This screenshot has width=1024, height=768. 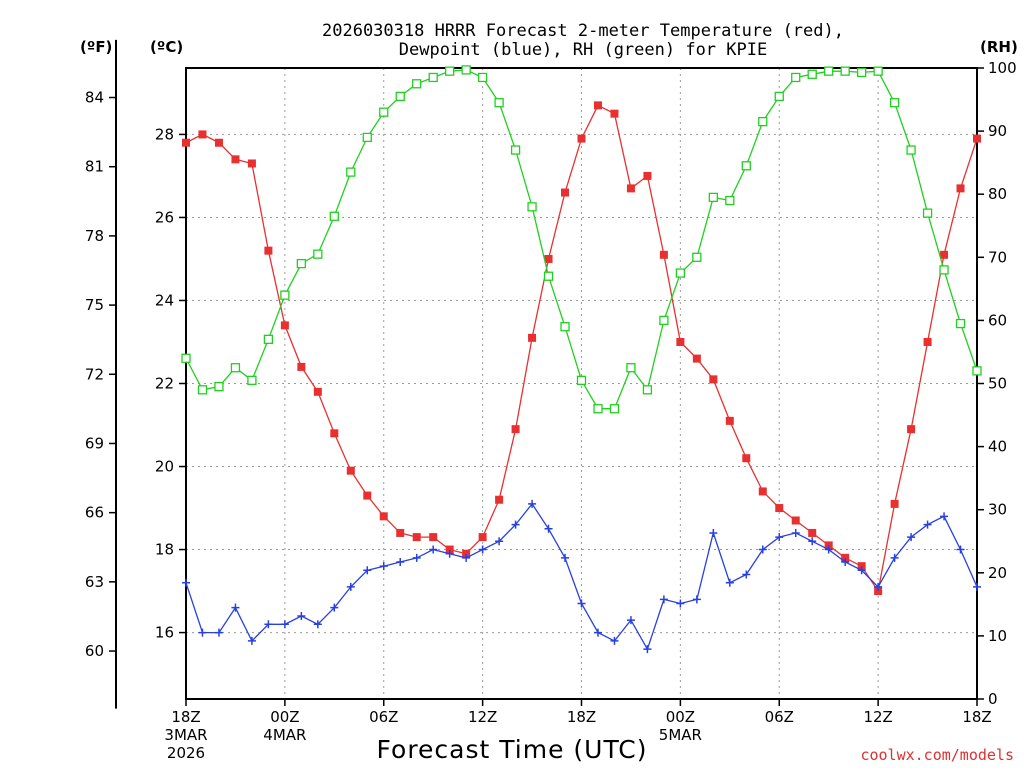 What do you see at coordinates (164, 217) in the screenshot?
I see `c-tick-label: 26` at bounding box center [164, 217].